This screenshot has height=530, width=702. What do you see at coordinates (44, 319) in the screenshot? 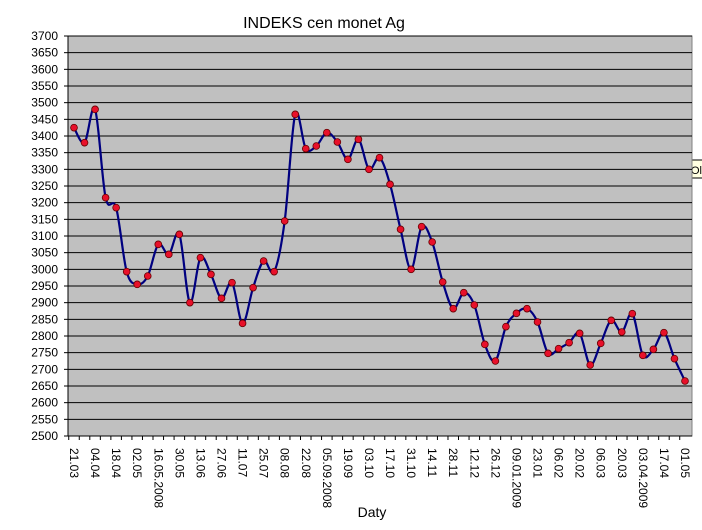
I see `y-tick-label: 2850` at bounding box center [44, 319].